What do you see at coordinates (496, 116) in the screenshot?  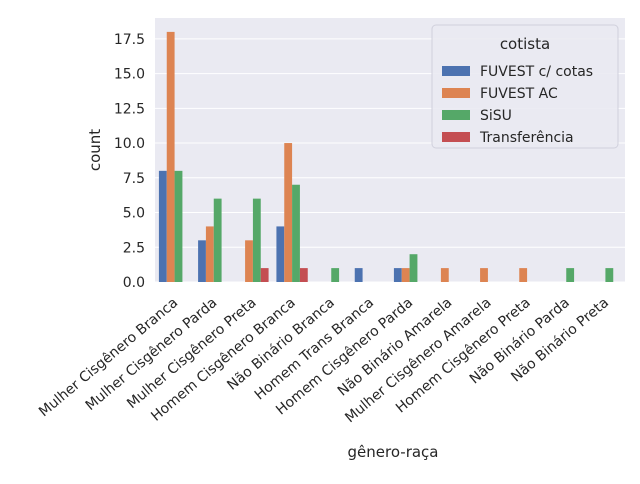 I see `legend-label: SiSU` at bounding box center [496, 116].